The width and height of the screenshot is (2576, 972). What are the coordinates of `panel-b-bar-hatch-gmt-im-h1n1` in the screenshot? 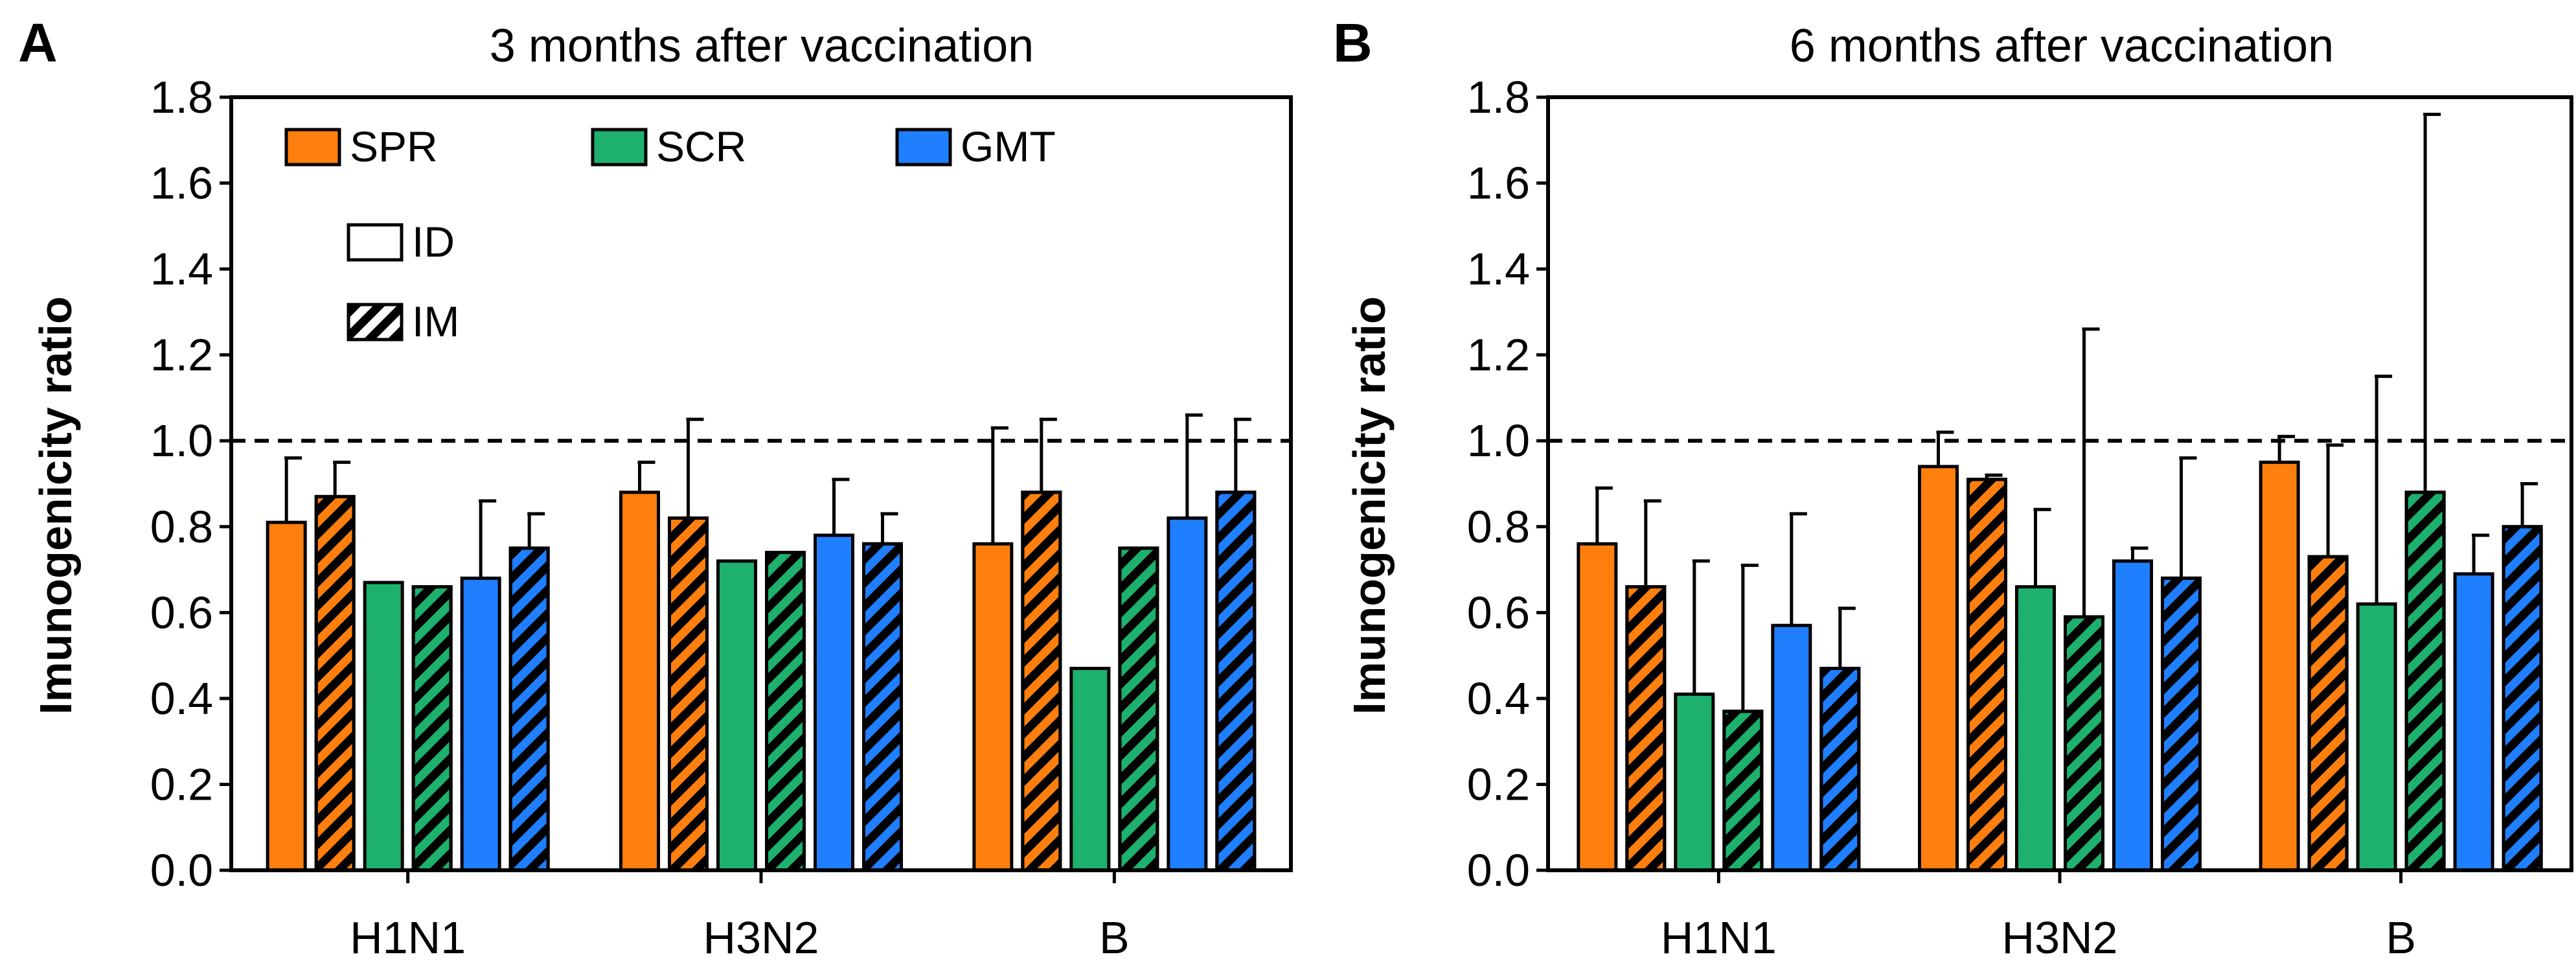 It's located at (1840, 769).